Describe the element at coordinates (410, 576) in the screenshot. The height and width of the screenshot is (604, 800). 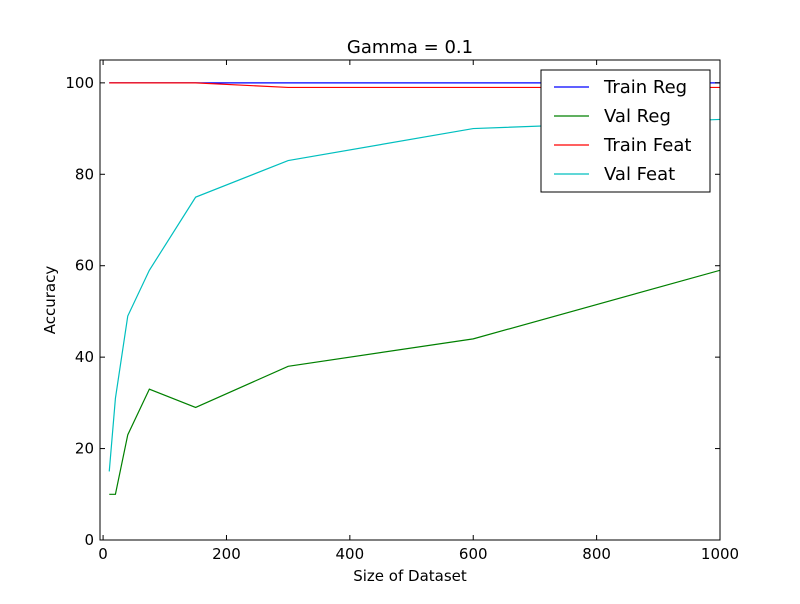
I see `x-axis-label: Size of Dataset` at that location.